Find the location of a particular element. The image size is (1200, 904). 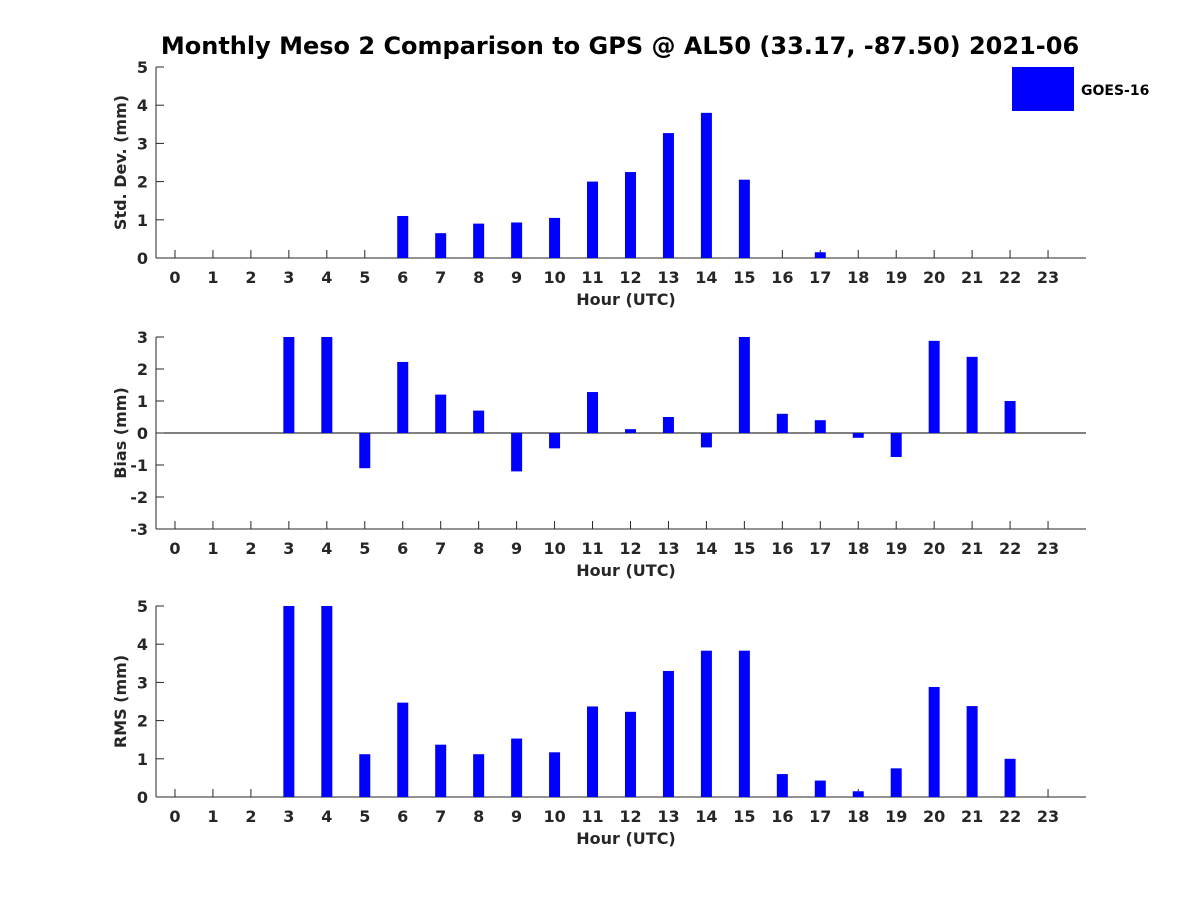

x-tick-label: 12 is located at coordinates (630, 277).